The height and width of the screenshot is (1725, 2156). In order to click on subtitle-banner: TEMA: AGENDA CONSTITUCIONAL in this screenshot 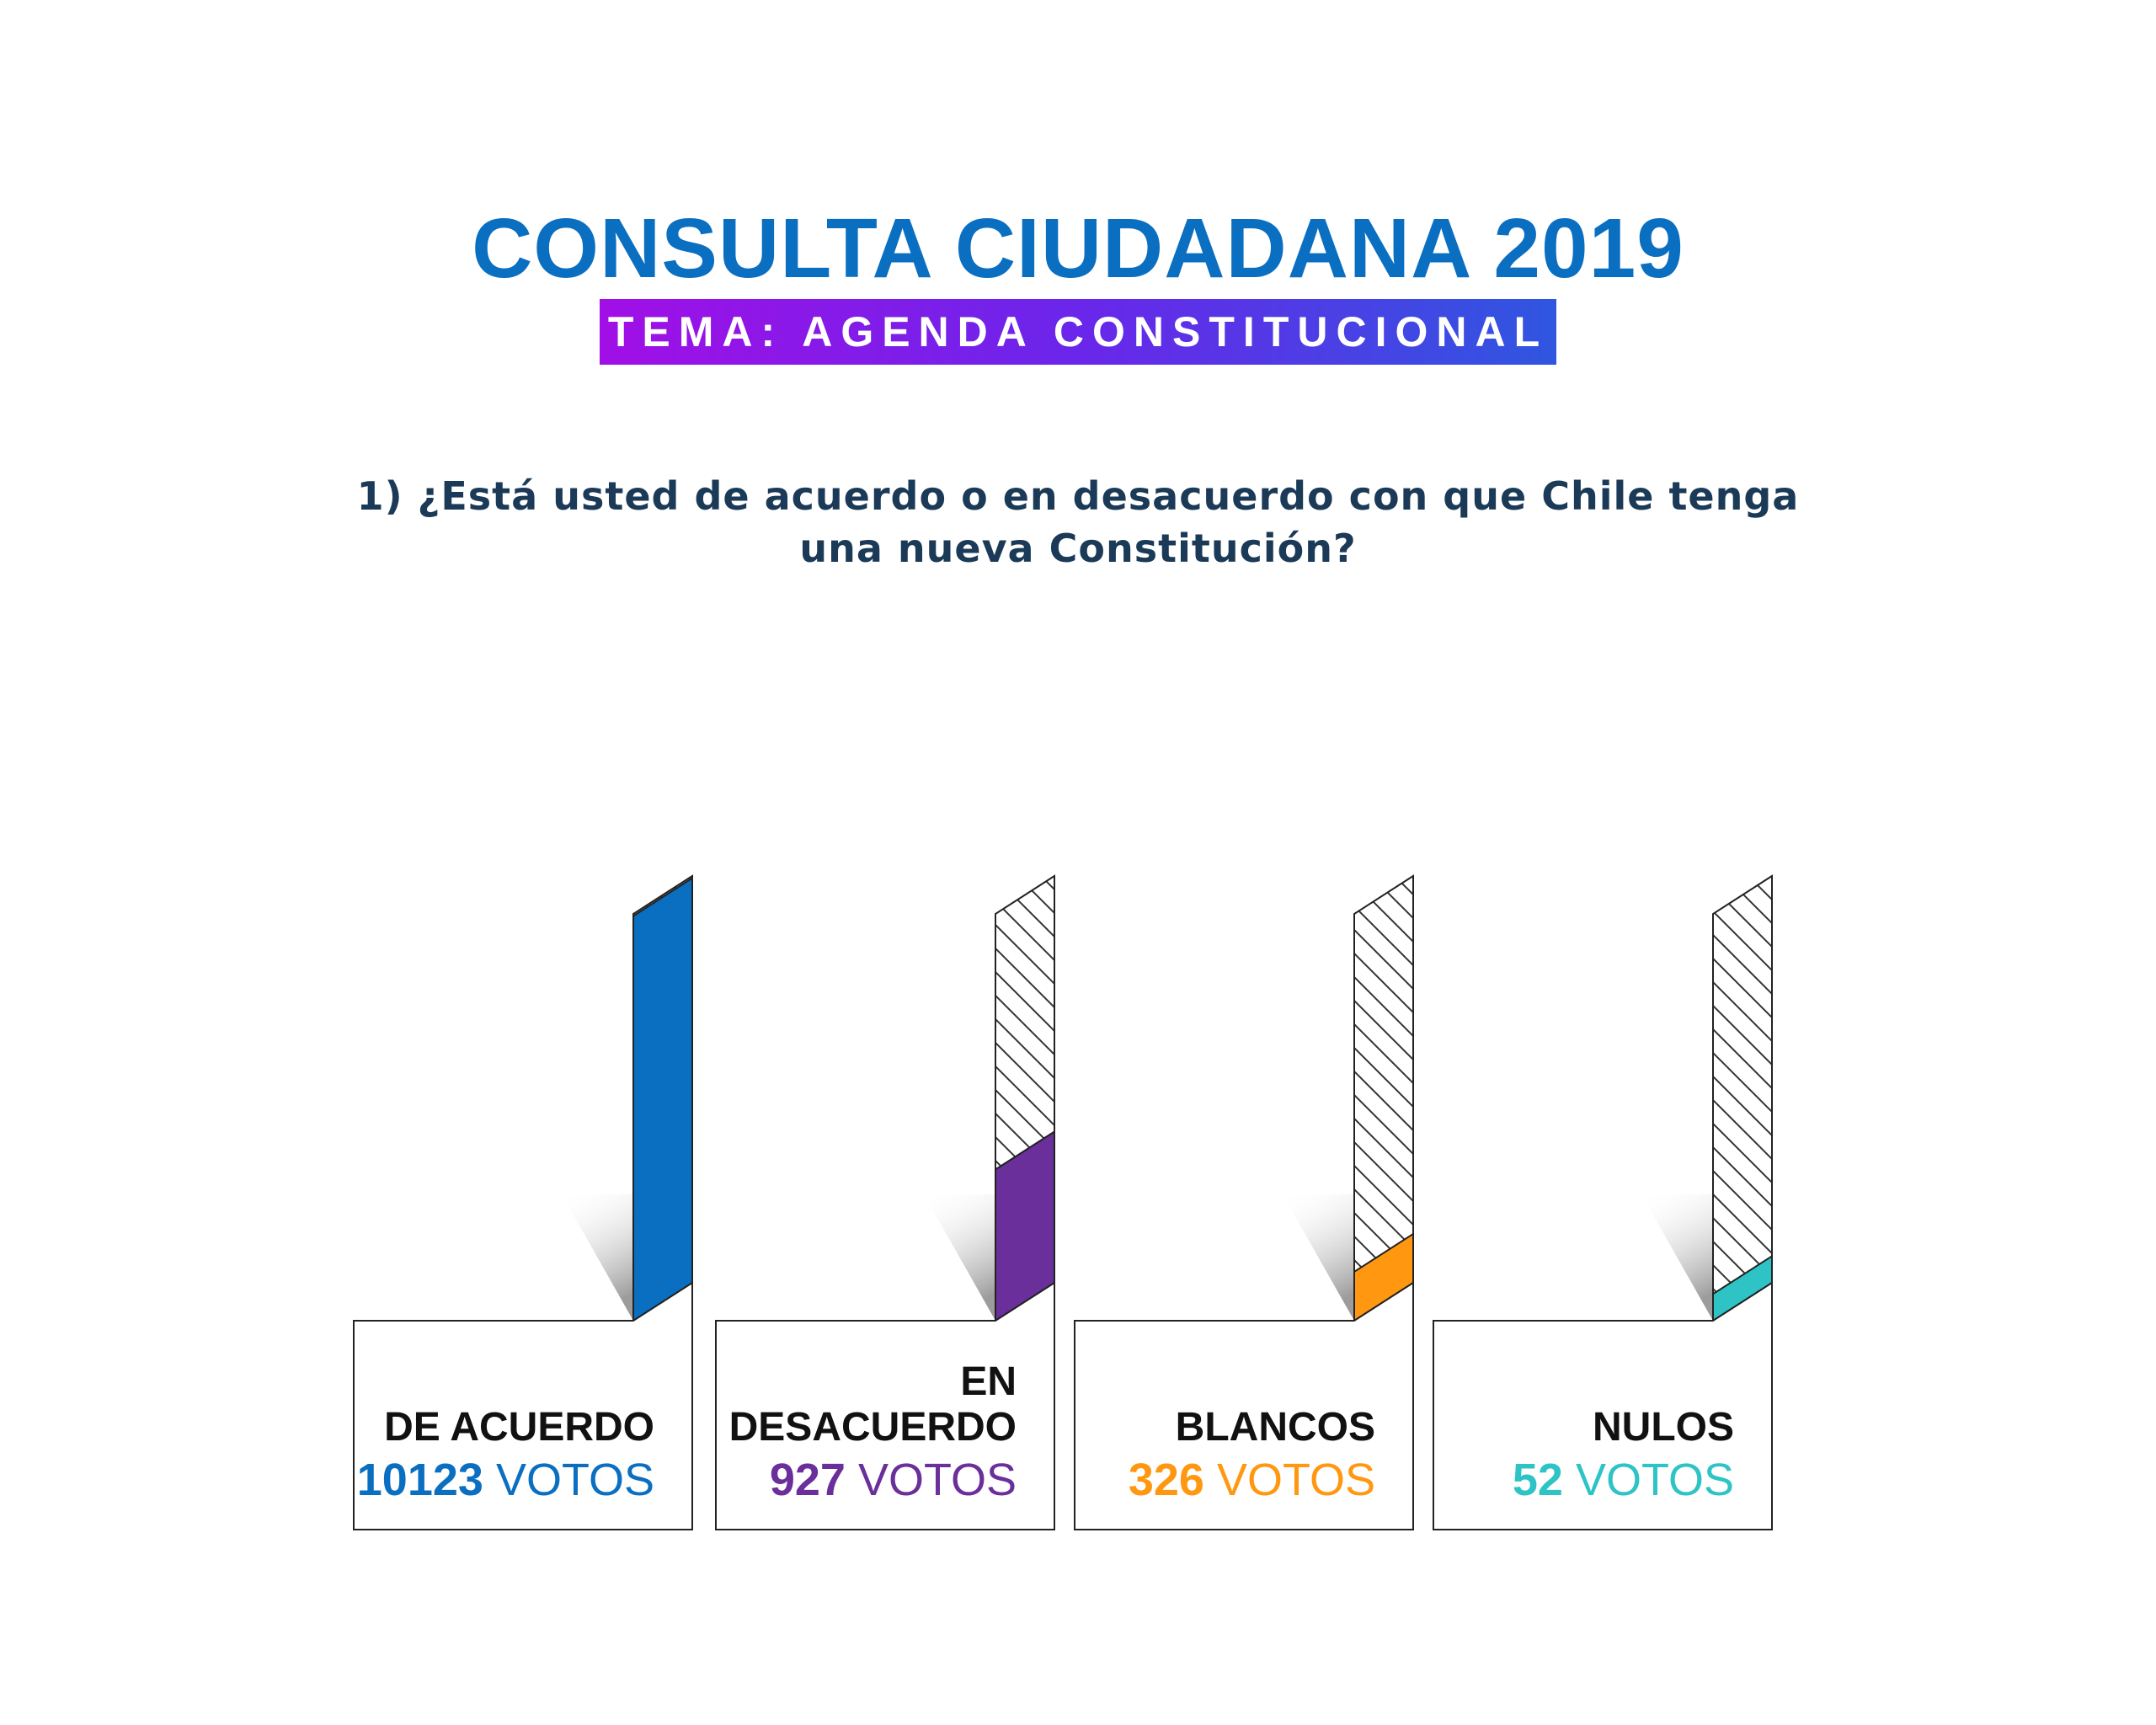, I will do `click(1078, 332)`.